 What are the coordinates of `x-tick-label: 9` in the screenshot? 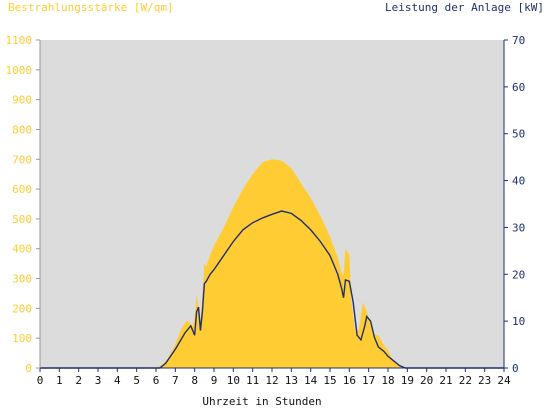 It's located at (214, 380).